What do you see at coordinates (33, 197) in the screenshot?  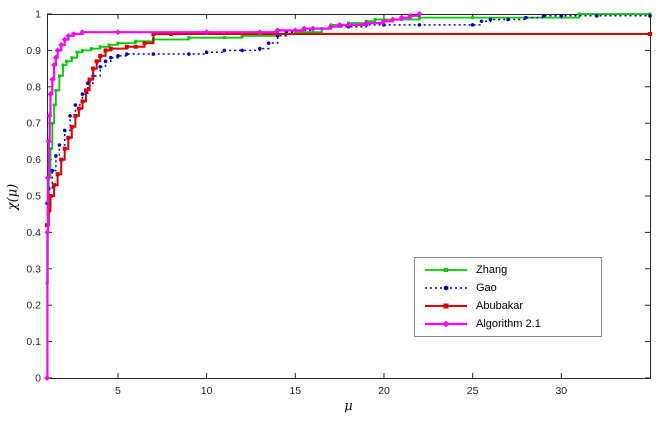 I see `svg-text: 0.5` at bounding box center [33, 197].